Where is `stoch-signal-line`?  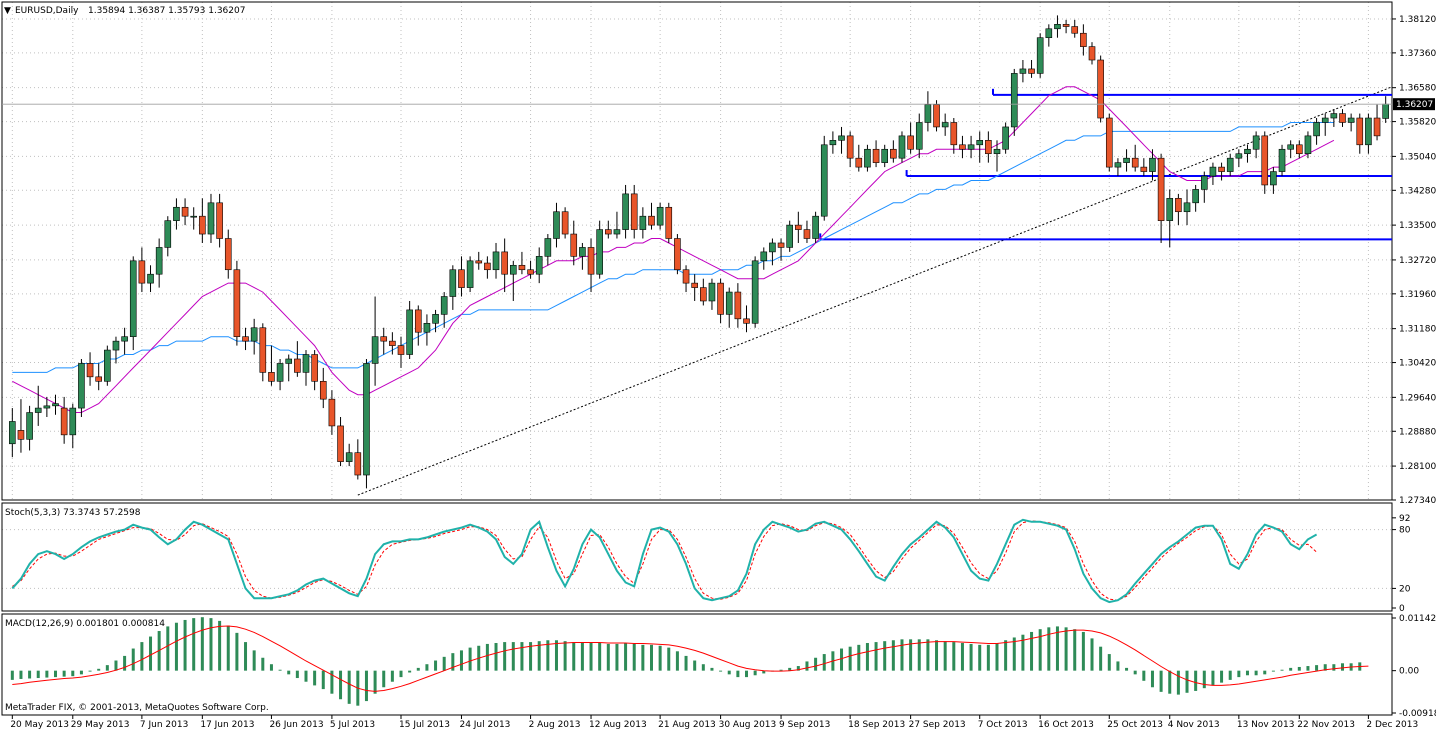 stoch-signal-line is located at coordinates (664, 560).